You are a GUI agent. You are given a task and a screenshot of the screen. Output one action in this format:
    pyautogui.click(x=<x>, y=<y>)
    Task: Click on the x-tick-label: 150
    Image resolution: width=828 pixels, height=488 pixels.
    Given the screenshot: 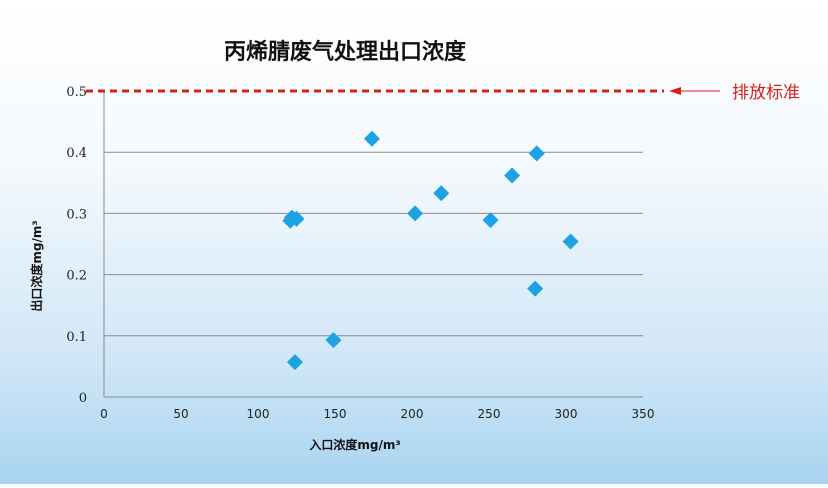 What is the action you would take?
    pyautogui.click(x=335, y=414)
    